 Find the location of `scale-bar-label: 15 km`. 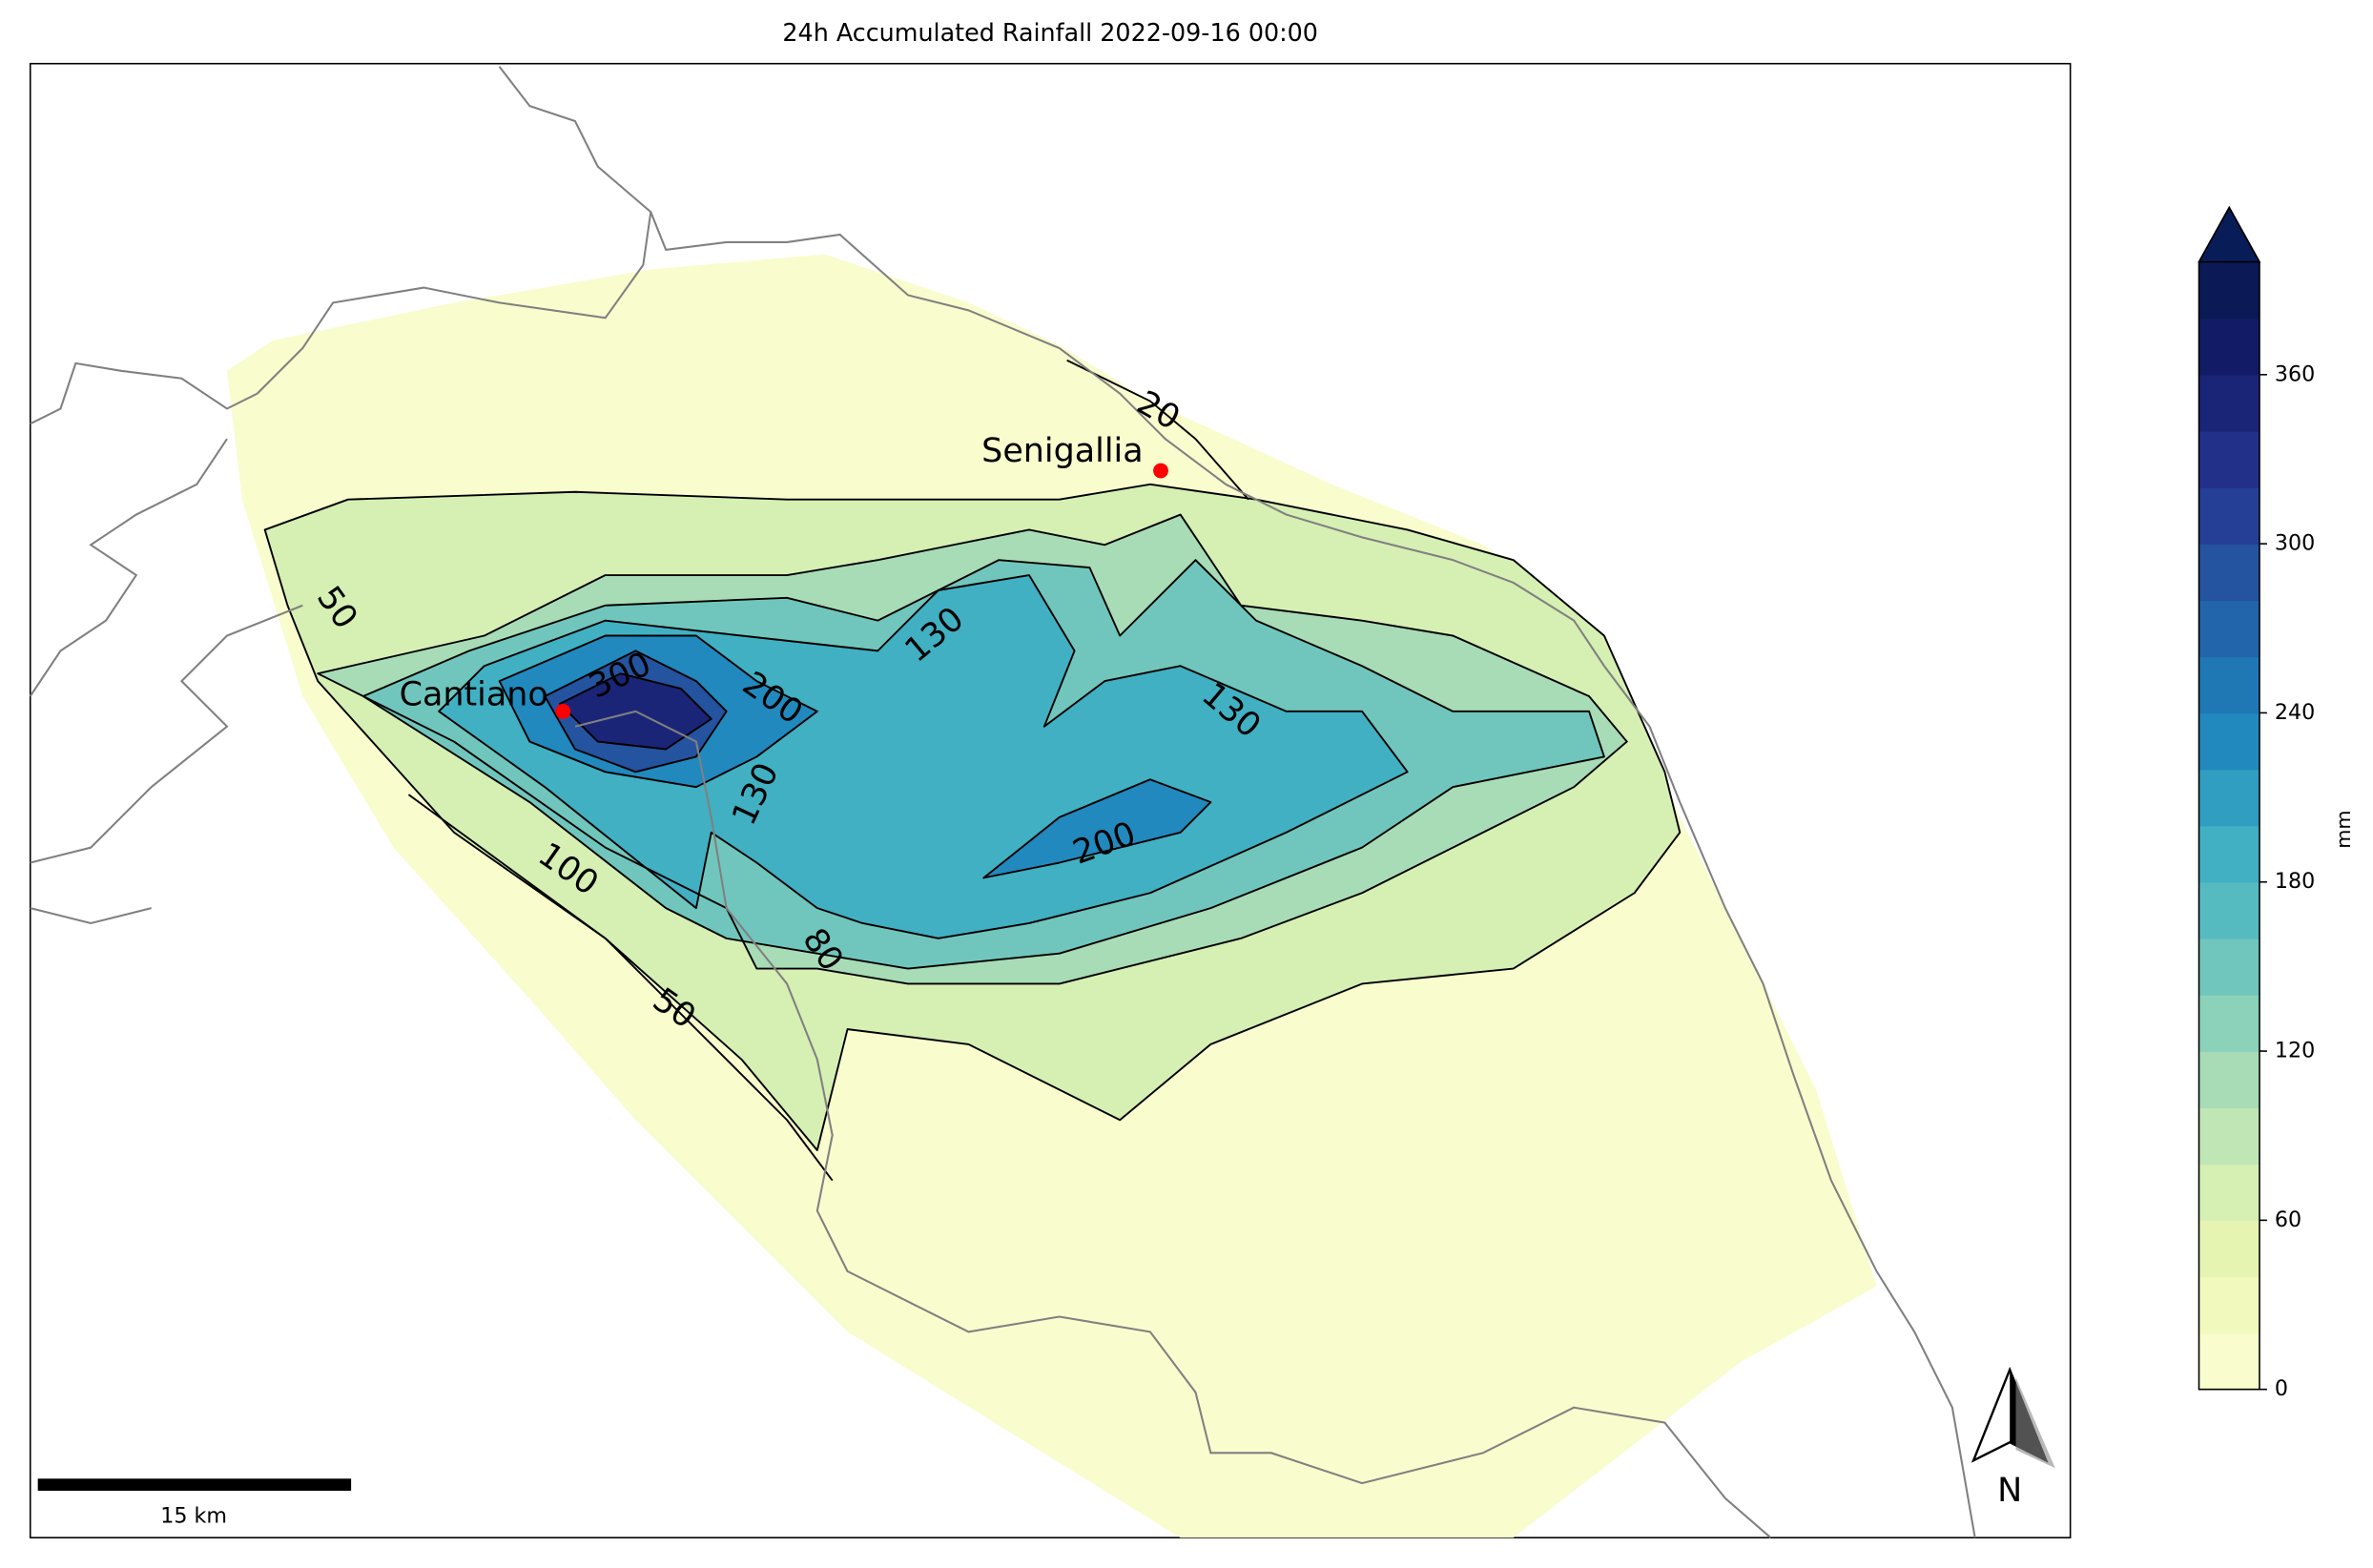

scale-bar-label: 15 km is located at coordinates (193, 1515).